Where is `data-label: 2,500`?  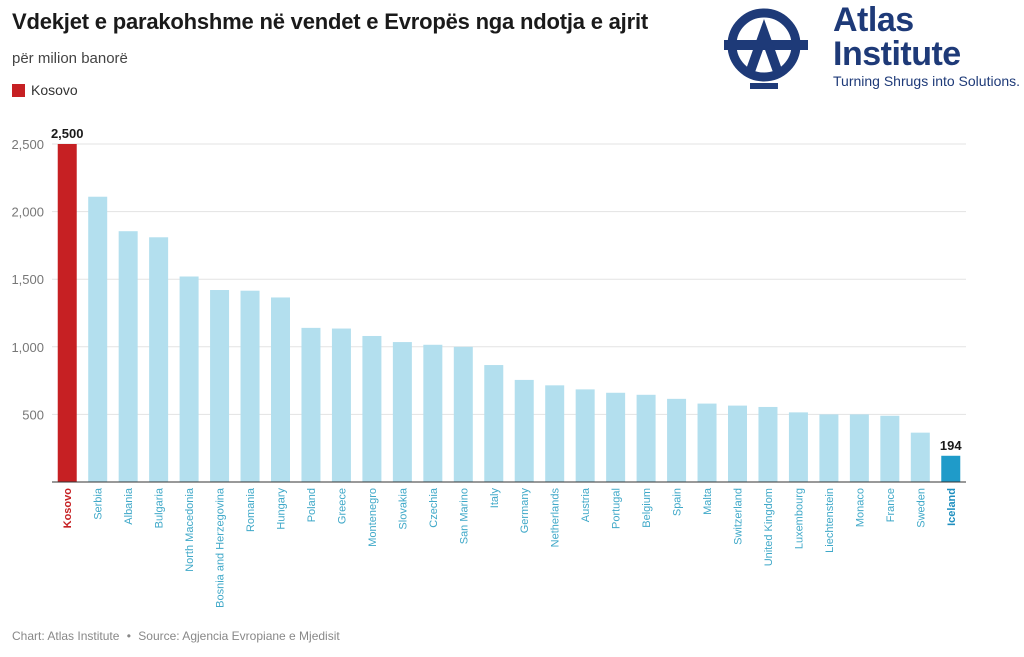
data-label: 2,500 is located at coordinates (67, 133).